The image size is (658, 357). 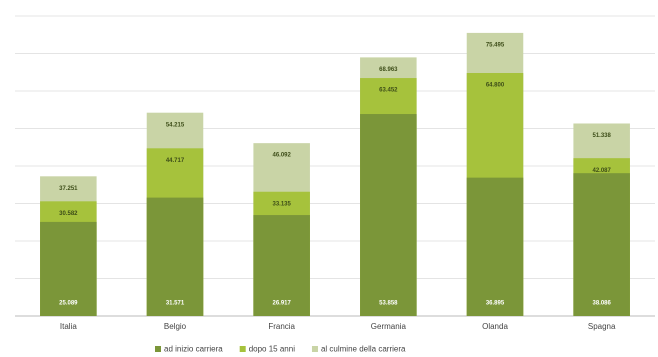 What do you see at coordinates (281, 204) in the screenshot?
I see `value-label: 33.135` at bounding box center [281, 204].